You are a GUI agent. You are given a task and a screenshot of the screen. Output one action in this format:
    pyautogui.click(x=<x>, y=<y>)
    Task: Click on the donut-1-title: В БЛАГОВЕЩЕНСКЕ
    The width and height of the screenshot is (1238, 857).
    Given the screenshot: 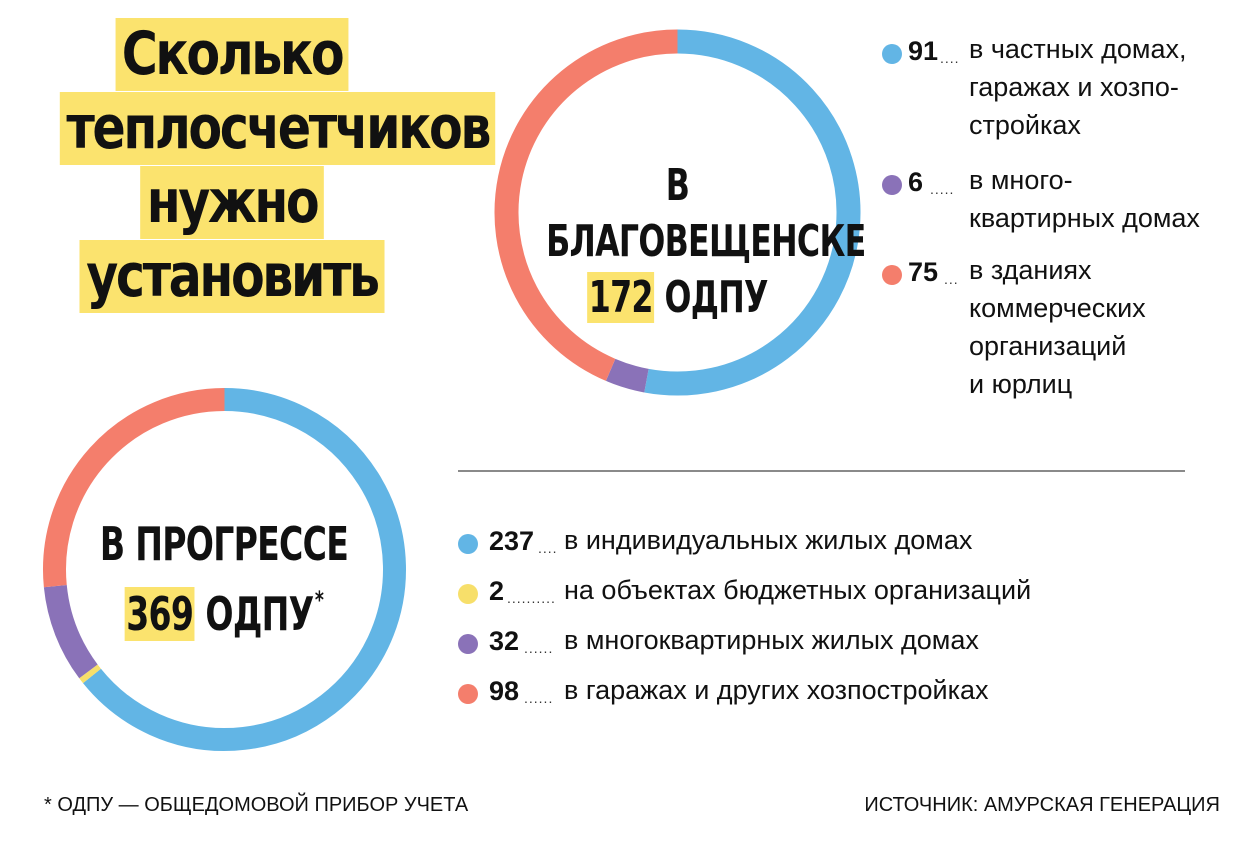 What is the action you would take?
    pyautogui.click(x=706, y=213)
    